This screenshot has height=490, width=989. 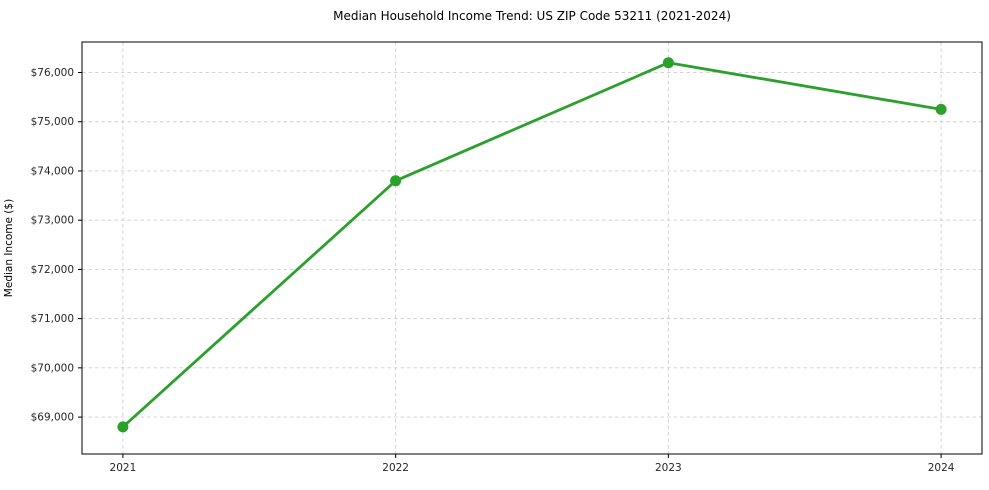 What do you see at coordinates (668, 468) in the screenshot?
I see `x-tick-label: 2023` at bounding box center [668, 468].